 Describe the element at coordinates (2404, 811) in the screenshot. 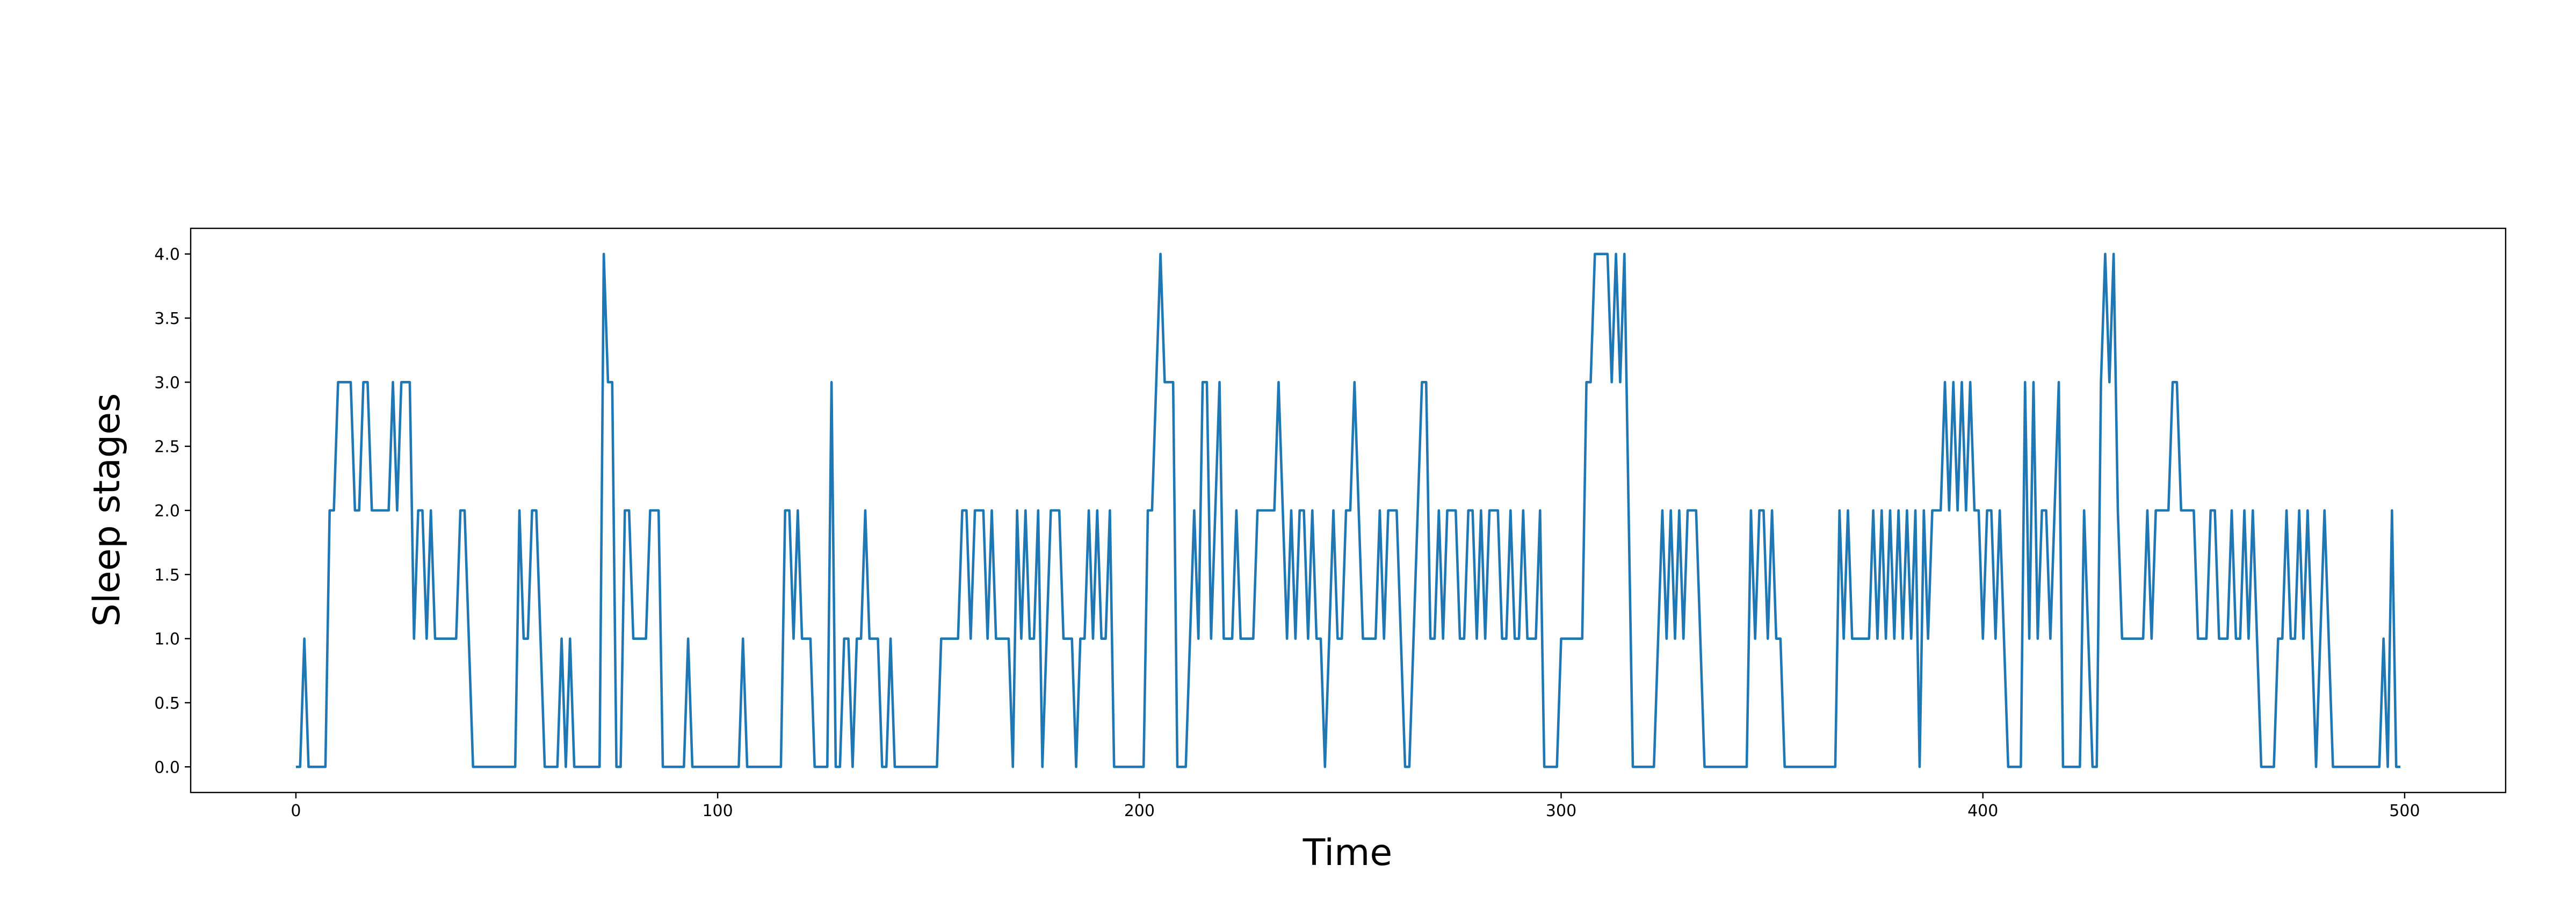

I see `x-tick-label: 500` at that location.